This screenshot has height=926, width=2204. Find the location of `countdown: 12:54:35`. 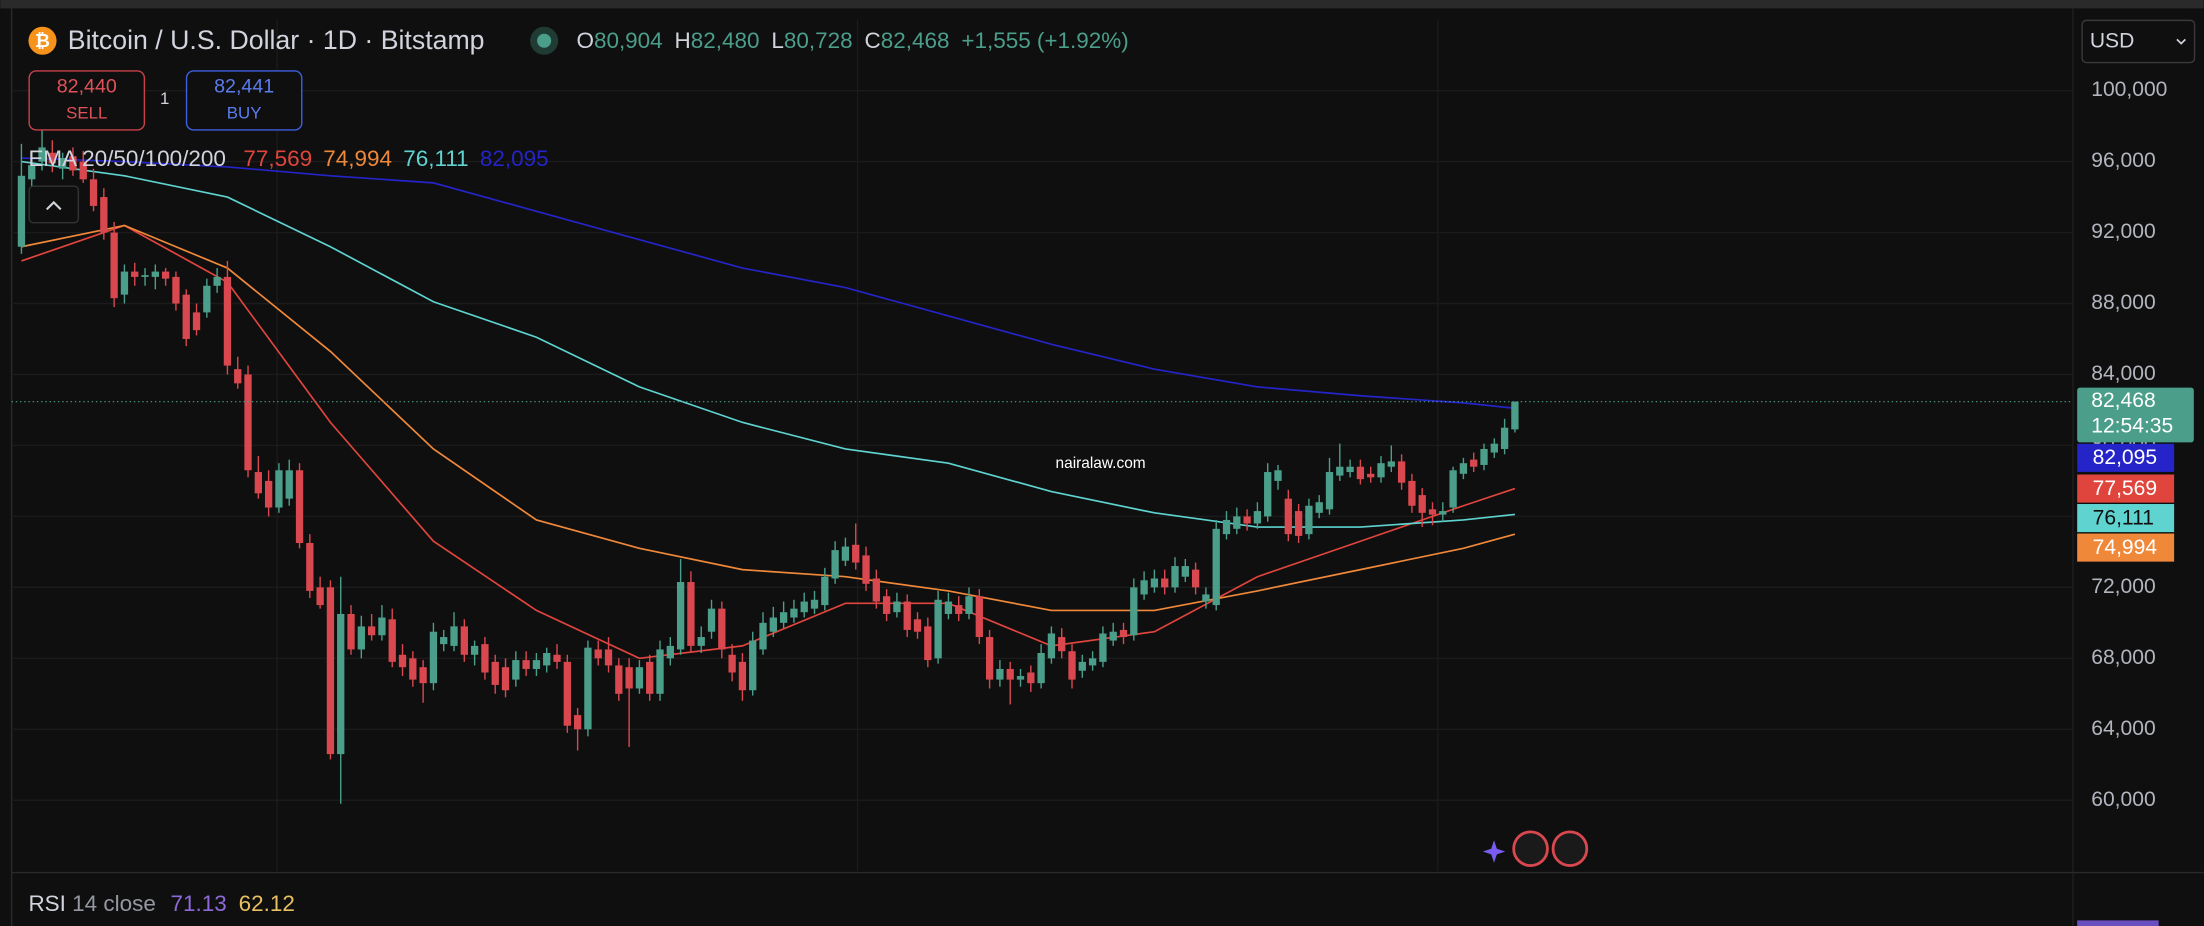

countdown: 12:54:35 is located at coordinates (2132, 426).